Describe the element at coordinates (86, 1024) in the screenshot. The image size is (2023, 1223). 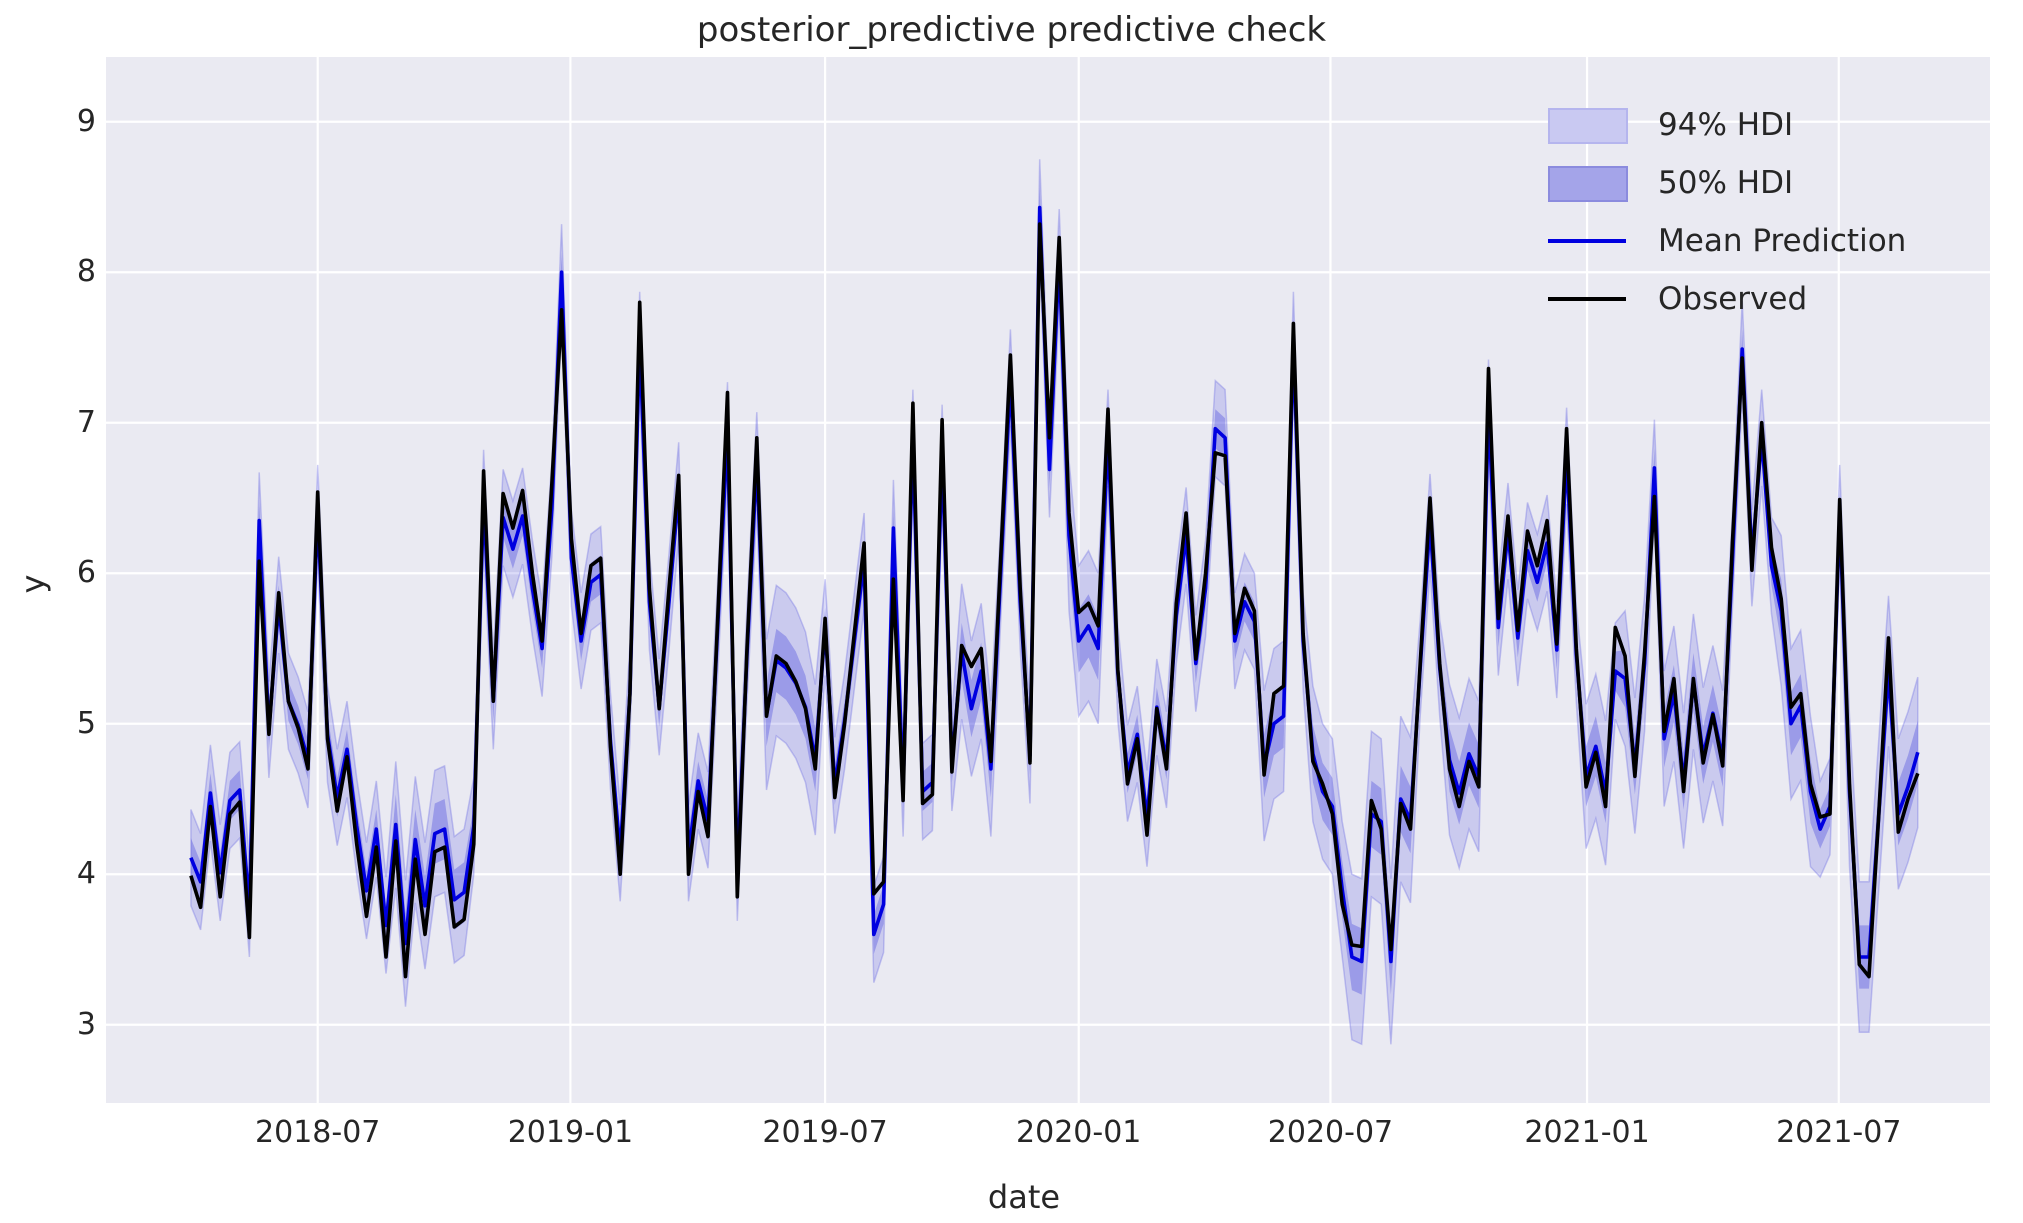
I see `y-tick-label: 3` at that location.